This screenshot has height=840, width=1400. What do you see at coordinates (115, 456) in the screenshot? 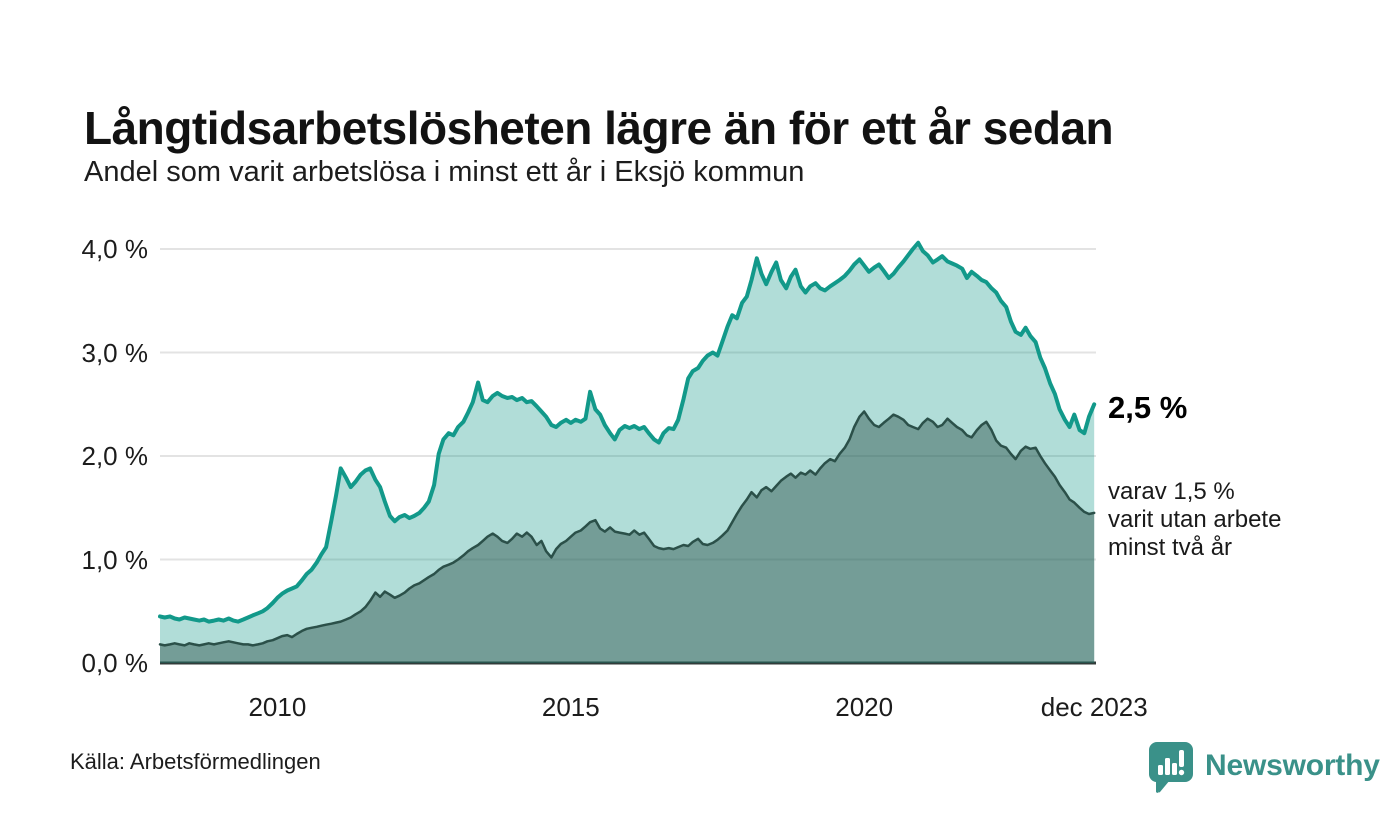
I see `y-tick-label: 2,0 %` at bounding box center [115, 456].